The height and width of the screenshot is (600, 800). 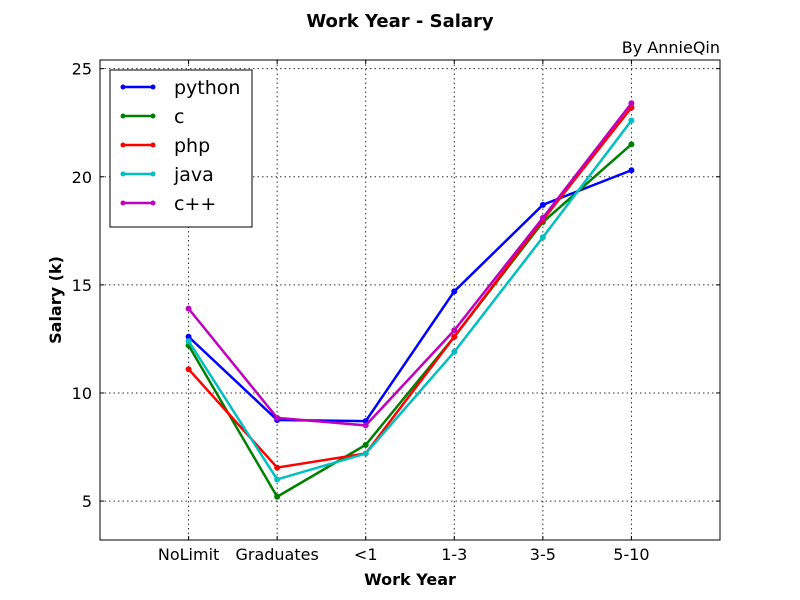 I want to click on y-tick-label: 25, so click(x=82, y=69).